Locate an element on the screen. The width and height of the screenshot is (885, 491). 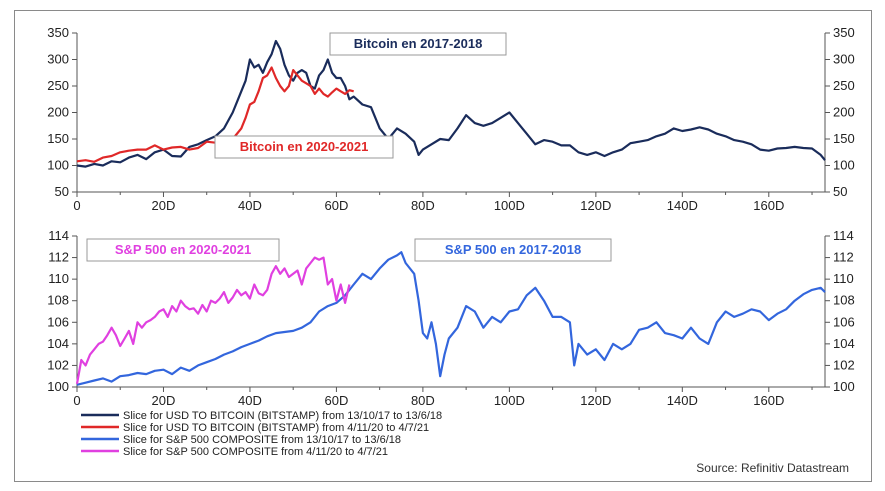
series-label: Bitcoin en 2020-2021 is located at coordinates (304, 146).